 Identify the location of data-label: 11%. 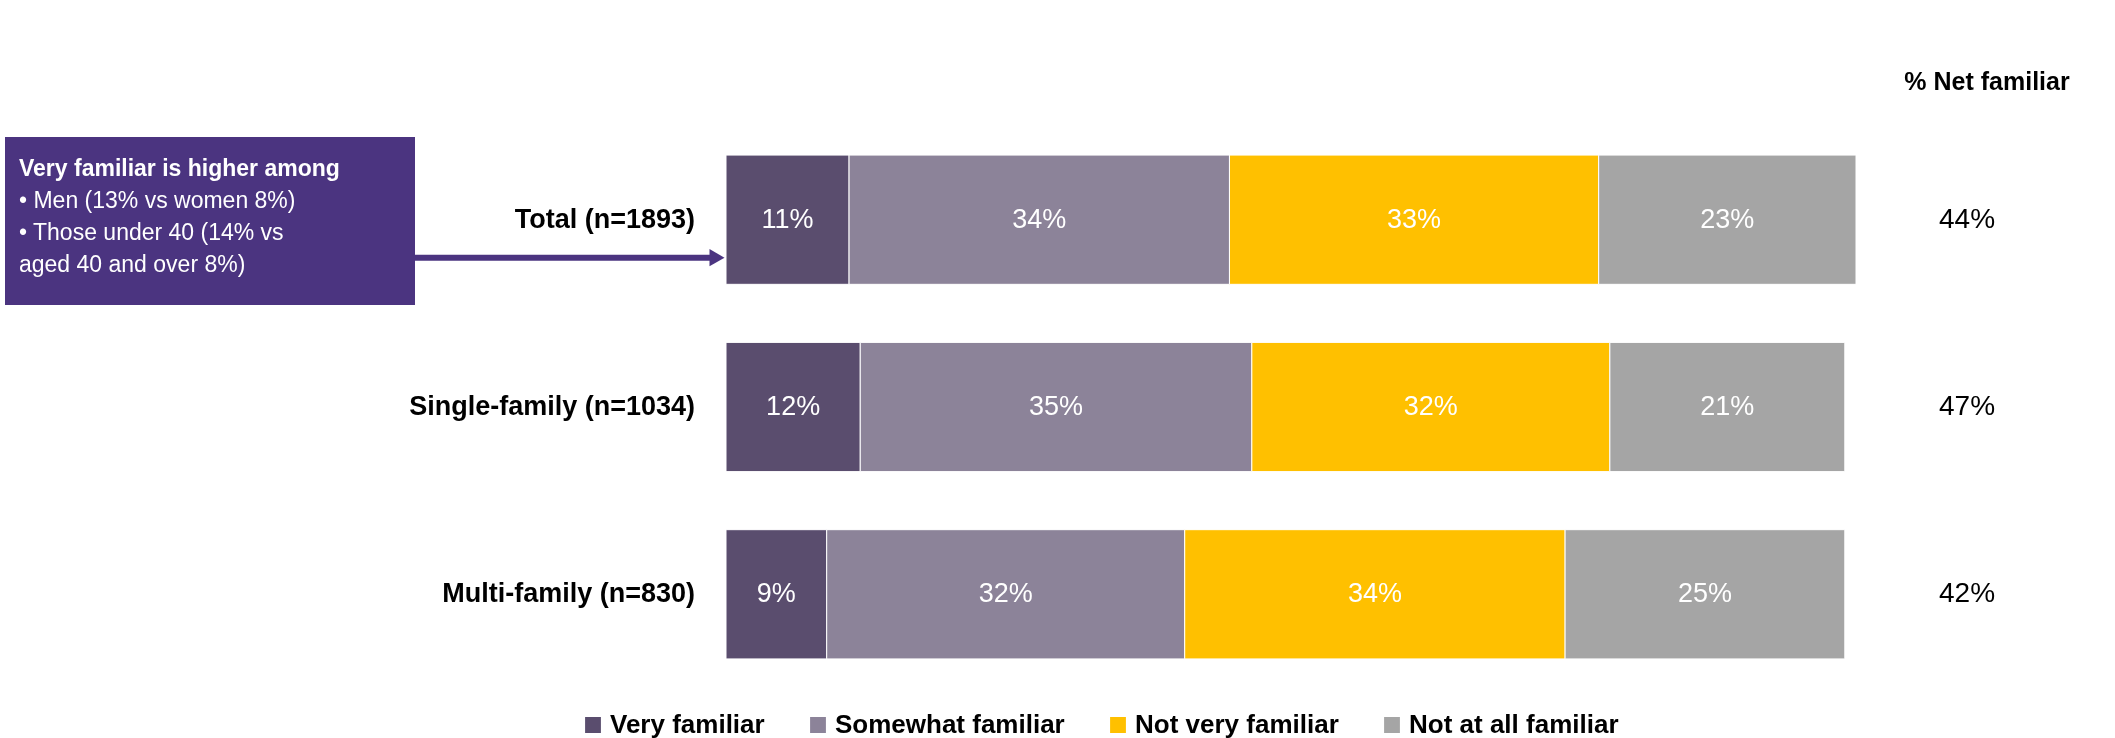
(787, 218).